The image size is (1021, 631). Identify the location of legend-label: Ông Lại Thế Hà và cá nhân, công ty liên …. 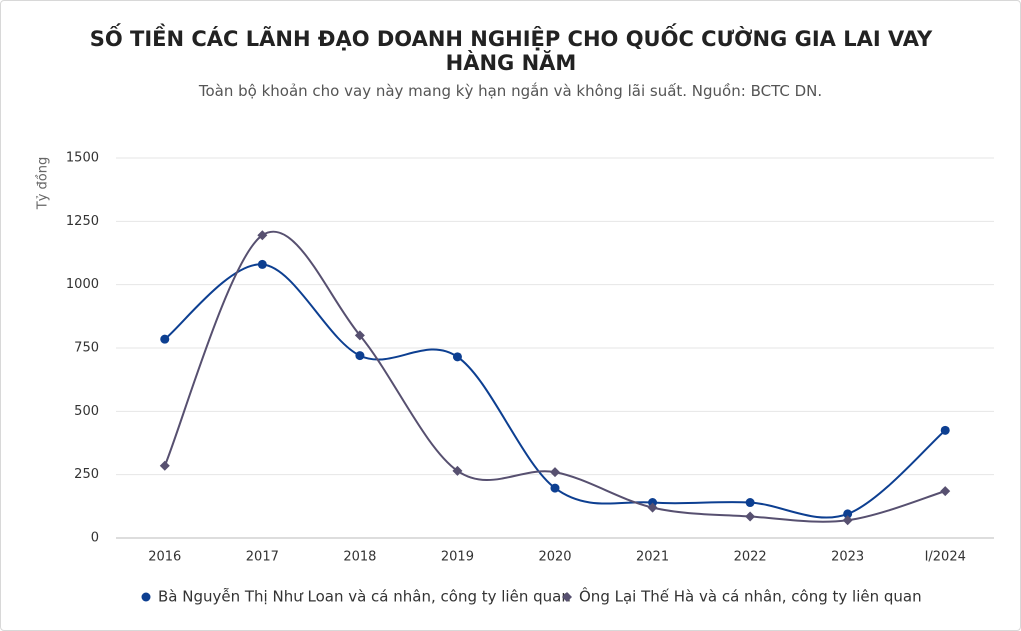
(750, 596).